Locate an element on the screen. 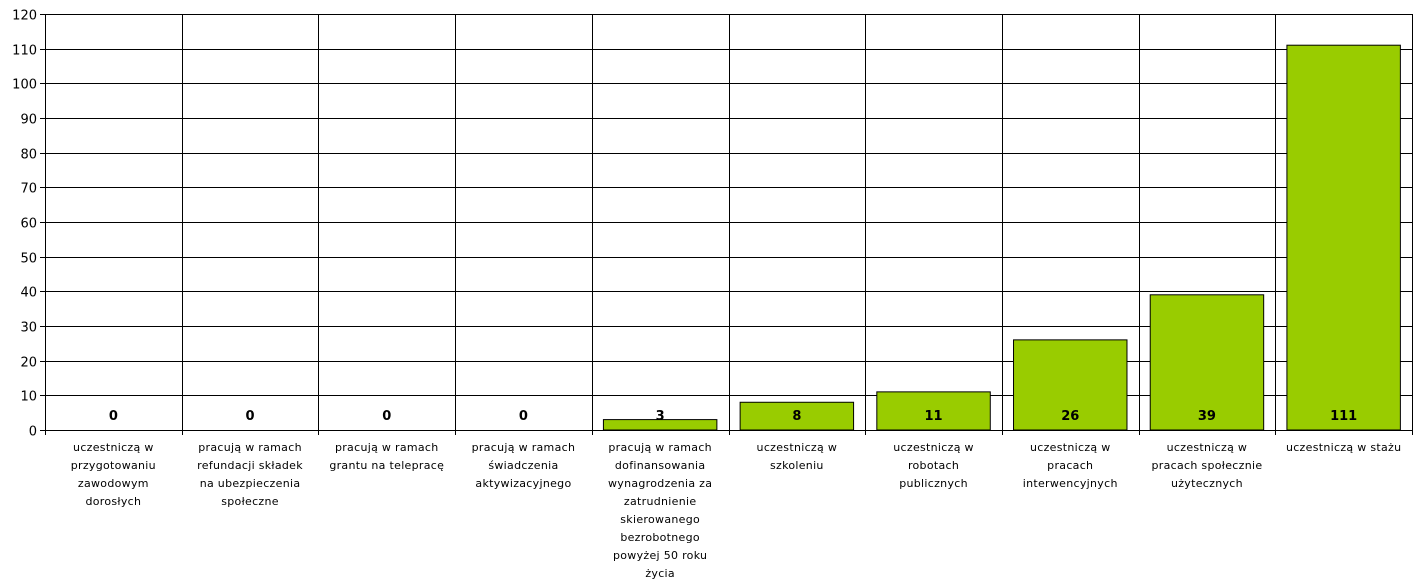 The height and width of the screenshot is (584, 1420). x-category-label-line: robotach is located at coordinates (933, 465).